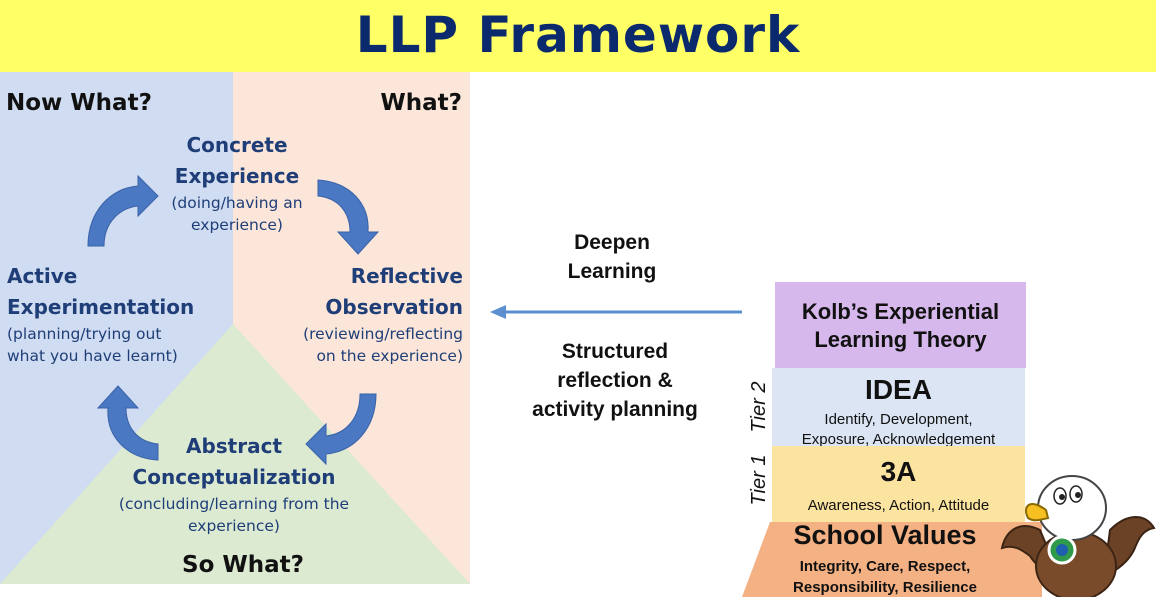  I want to click on label-line: Deepen, so click(612, 242).